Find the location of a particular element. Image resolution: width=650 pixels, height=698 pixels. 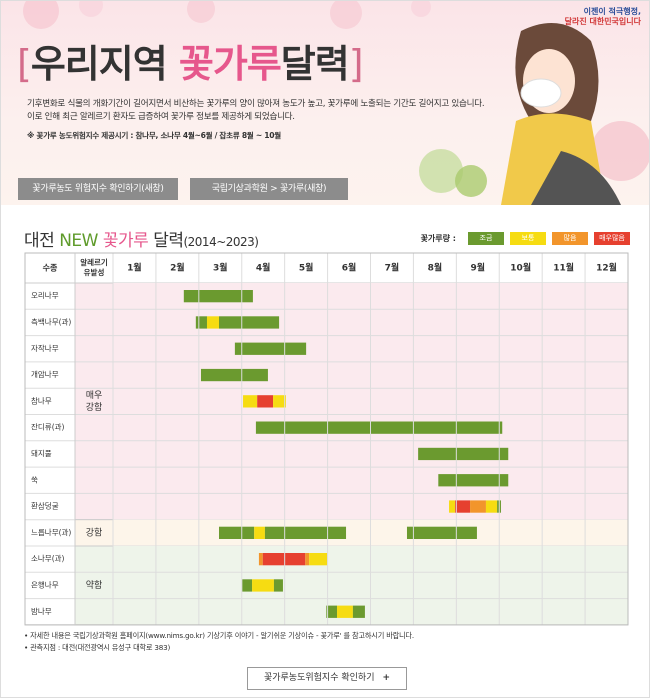

title-part: NEW is located at coordinates (78, 241).